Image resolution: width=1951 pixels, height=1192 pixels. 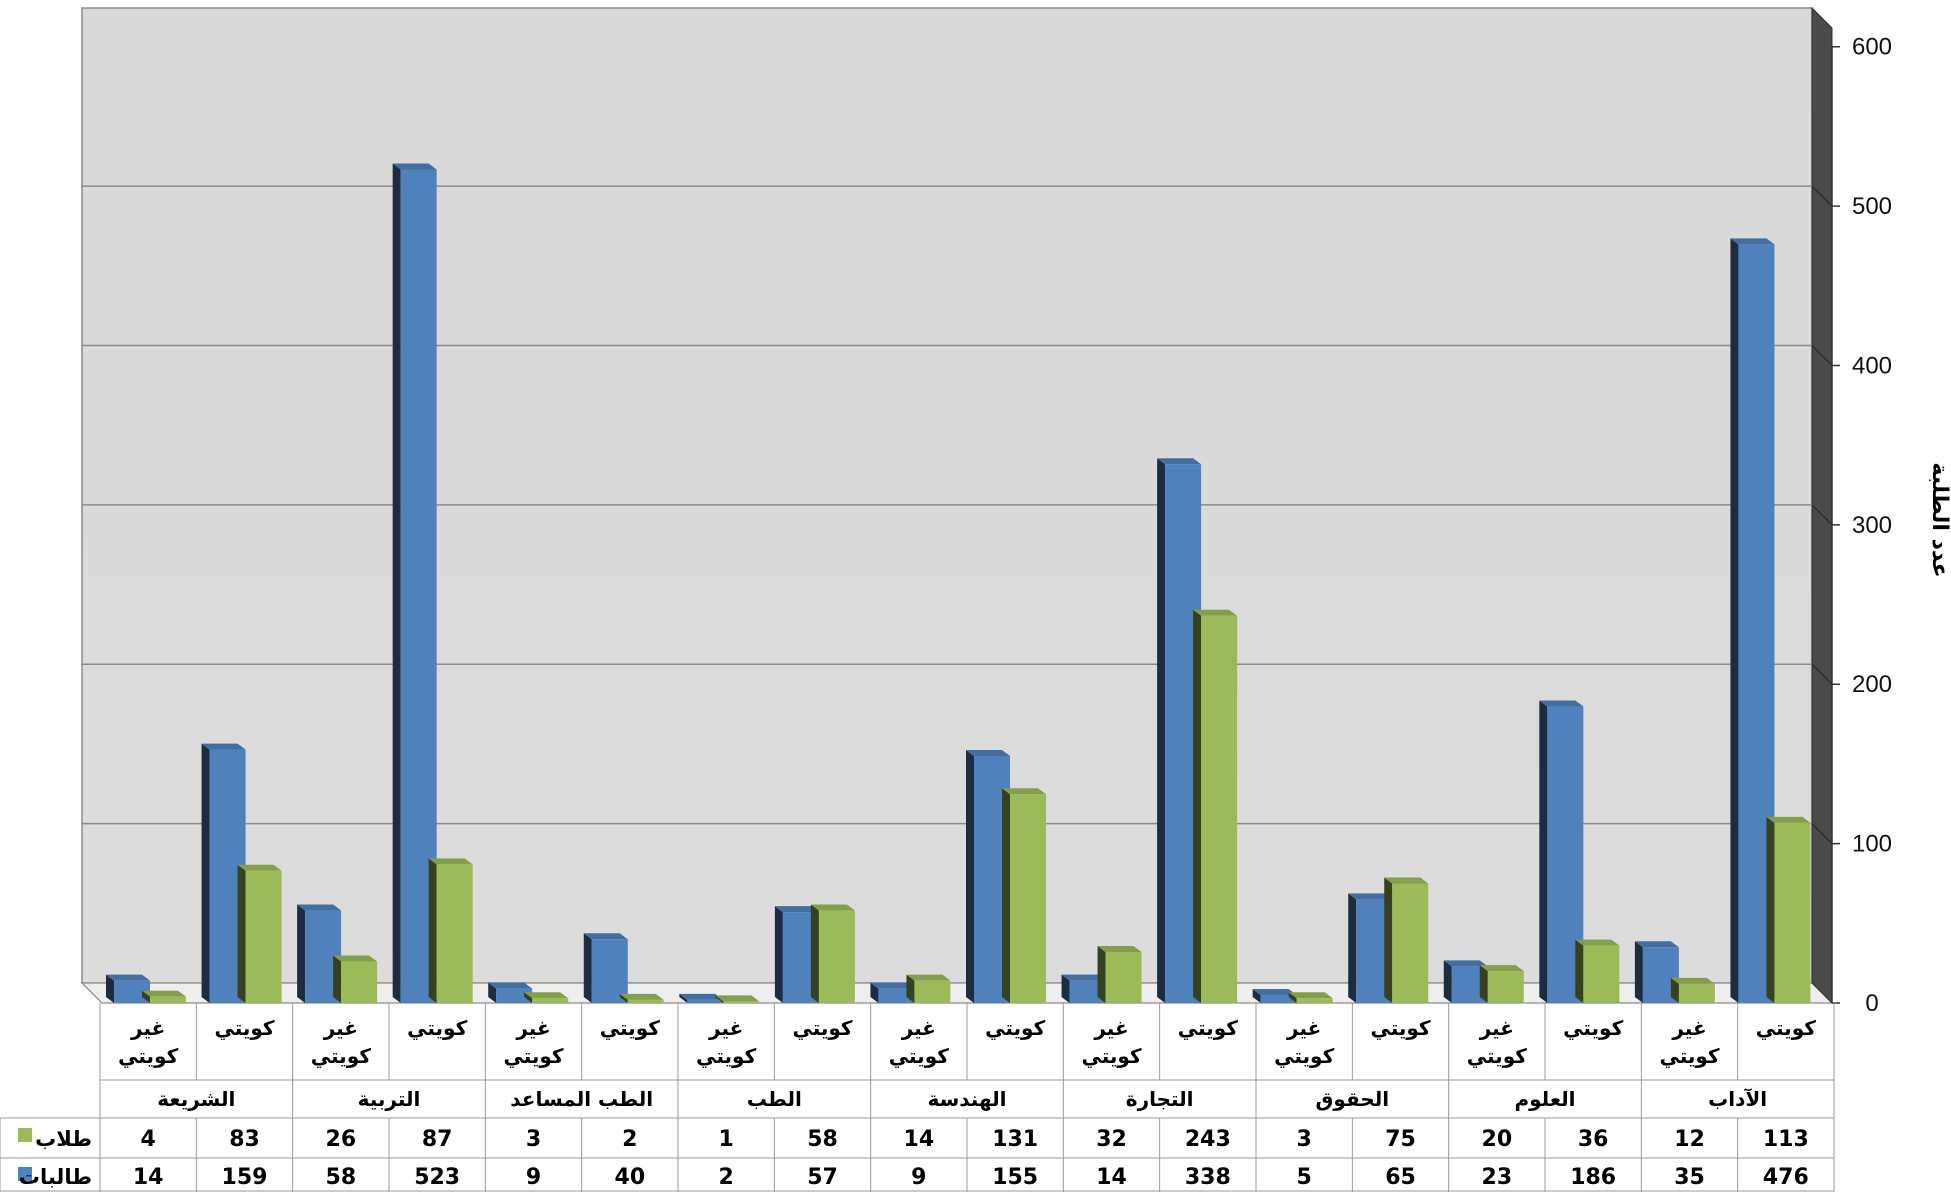 I want to click on value-s2: 476, so click(x=1786, y=1177).